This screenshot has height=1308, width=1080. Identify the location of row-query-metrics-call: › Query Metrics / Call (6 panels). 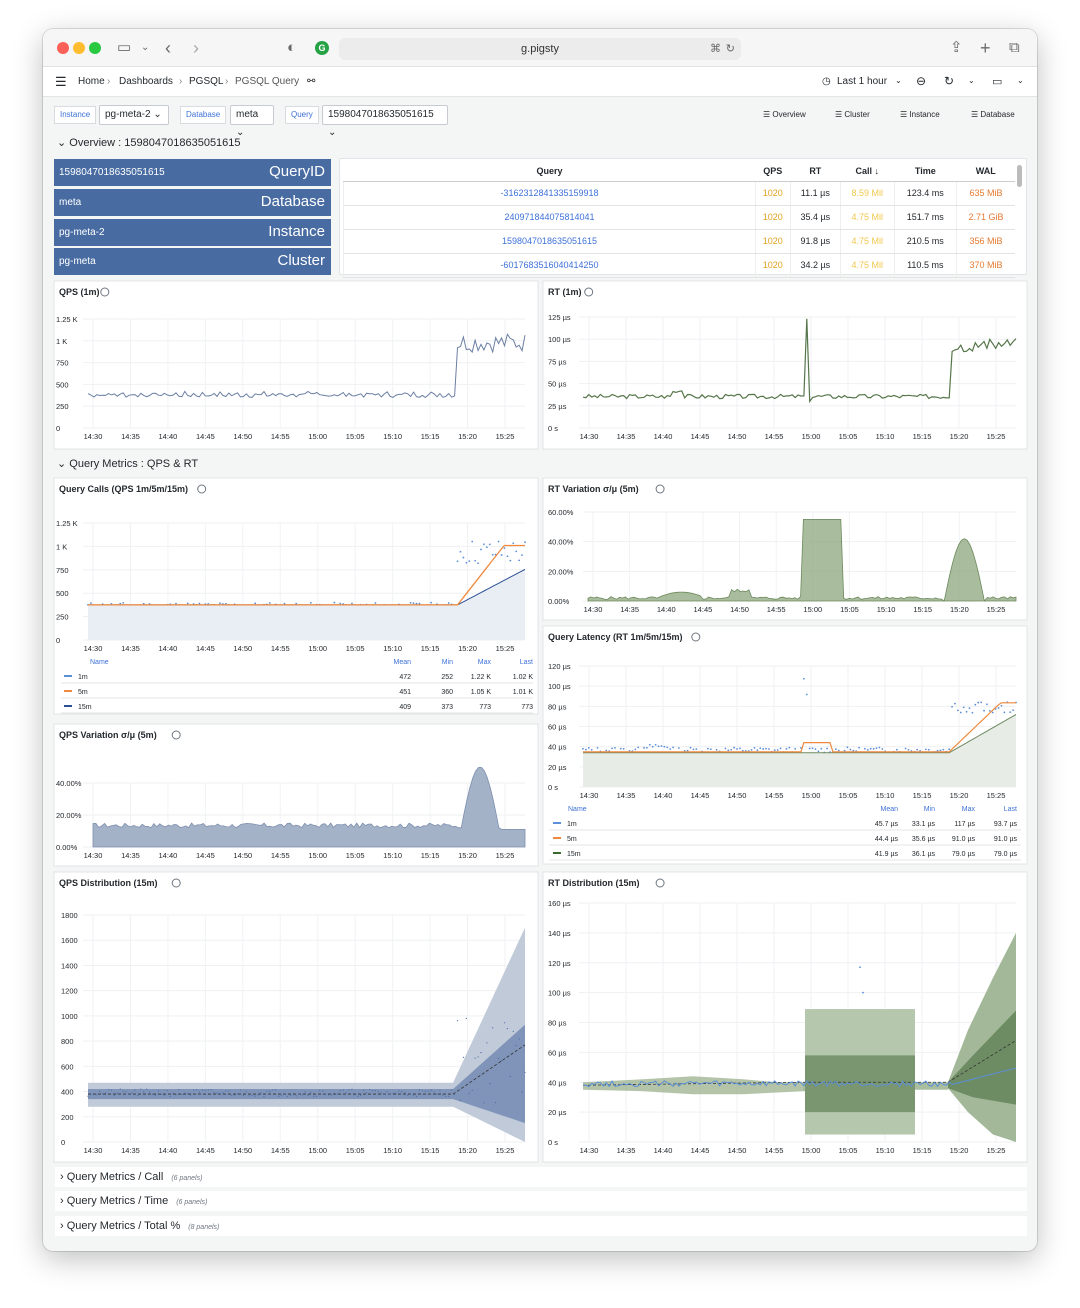
(541, 1177).